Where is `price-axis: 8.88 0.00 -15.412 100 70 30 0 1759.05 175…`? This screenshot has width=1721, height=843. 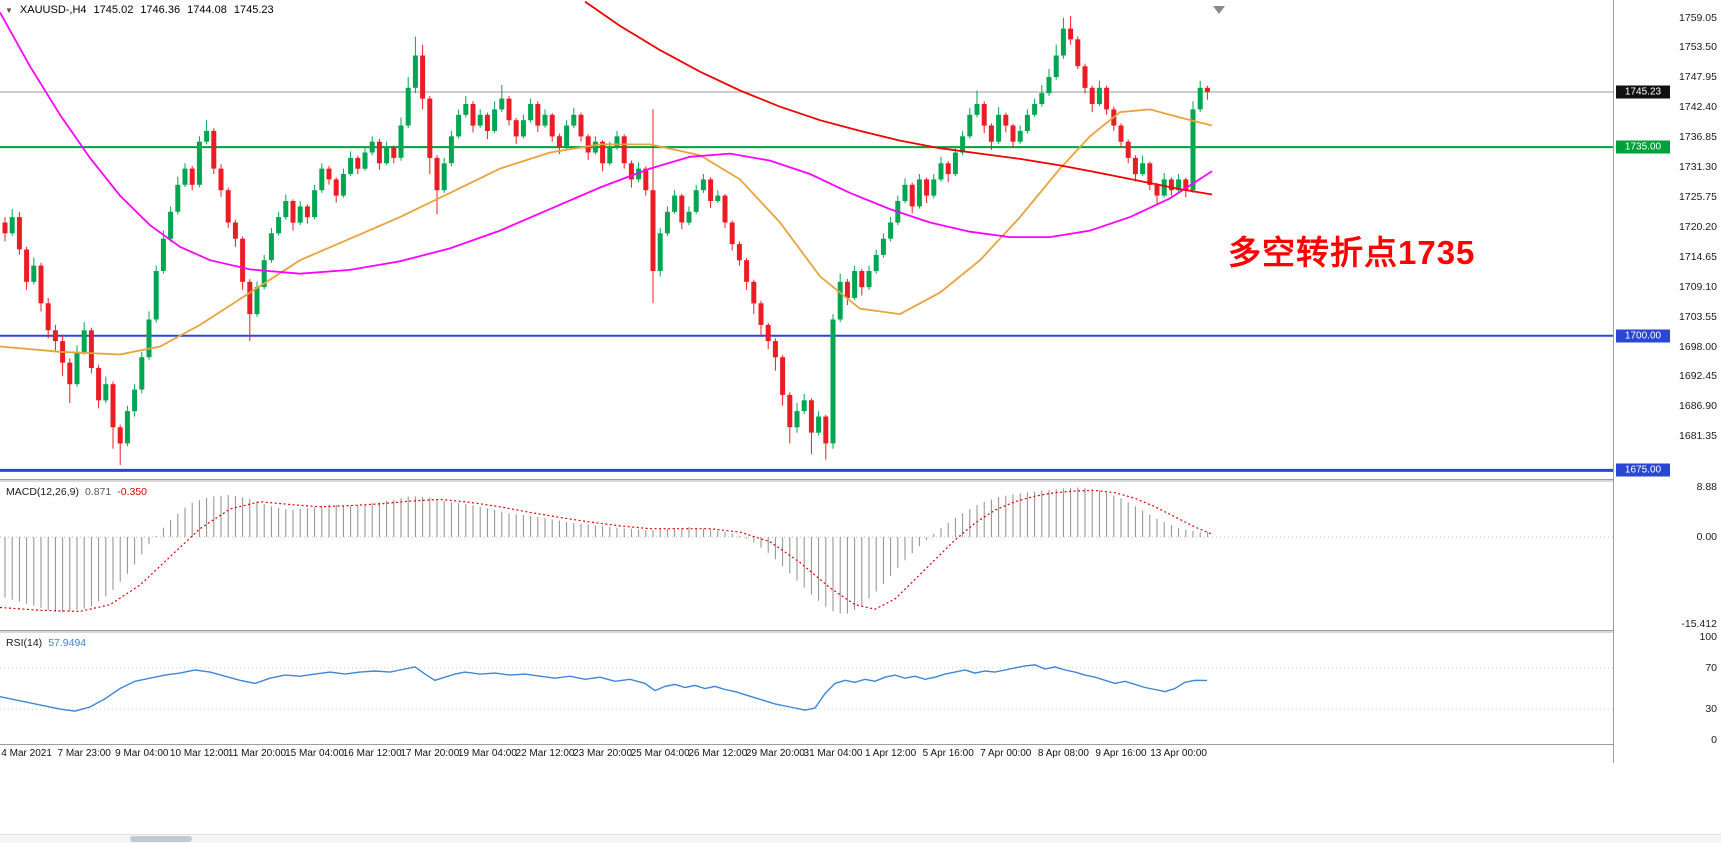 price-axis: 8.88 0.00 -15.412 100 70 30 0 1759.05 175… is located at coordinates (1667, 381).